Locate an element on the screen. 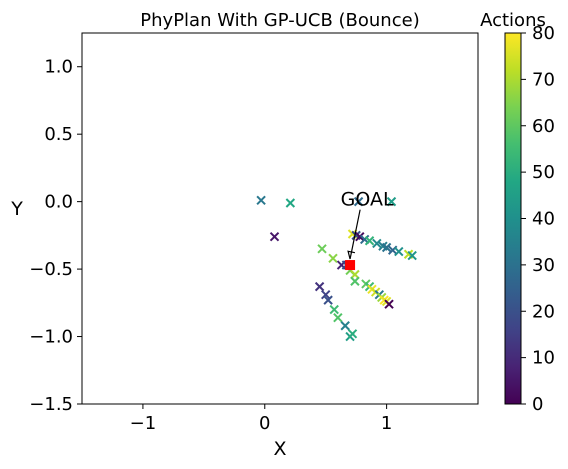 The width and height of the screenshot is (568, 469). goal-marker is located at coordinates (350, 265).